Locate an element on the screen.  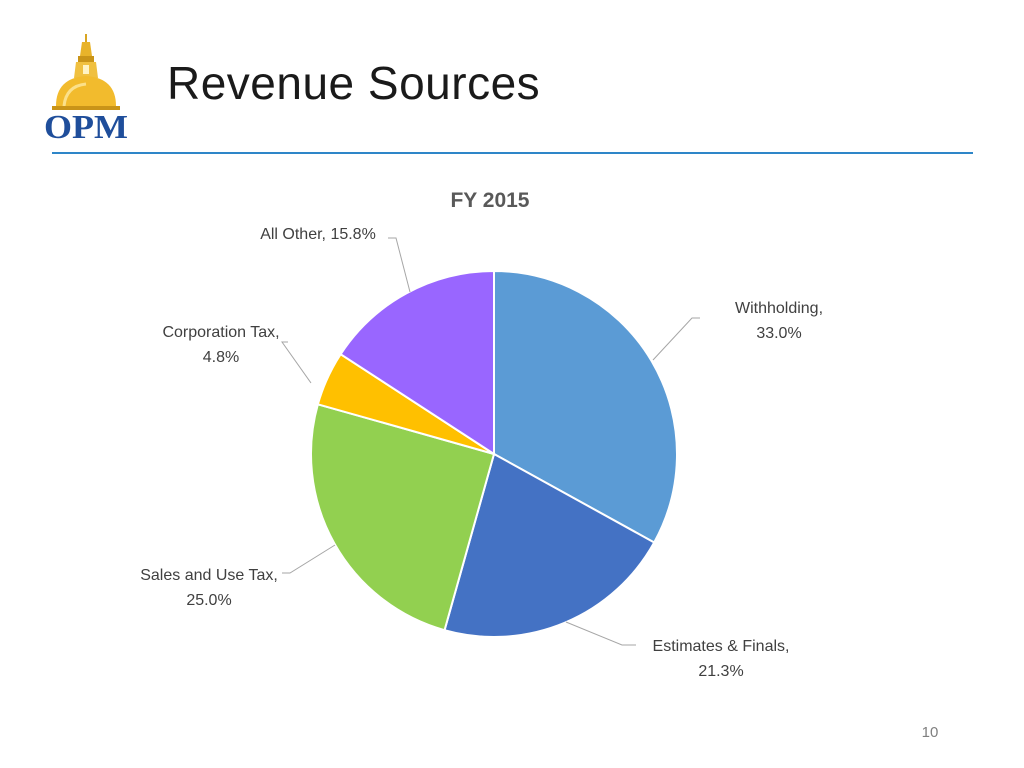
opm-logo: OPM is located at coordinates (86, 88).